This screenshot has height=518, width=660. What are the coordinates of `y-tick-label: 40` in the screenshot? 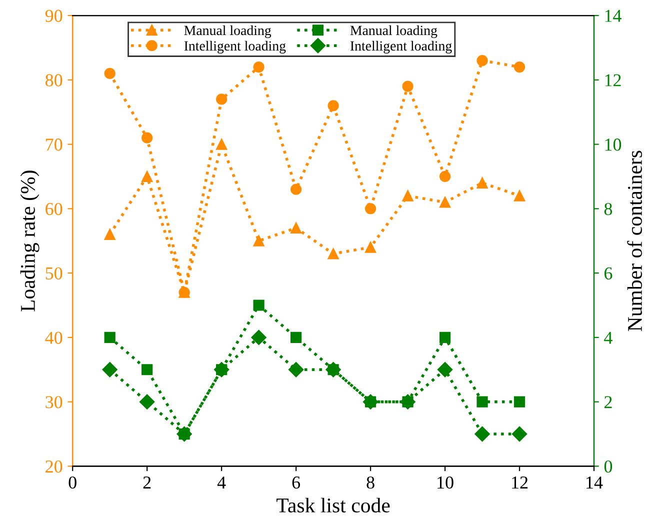 It's located at (53, 338).